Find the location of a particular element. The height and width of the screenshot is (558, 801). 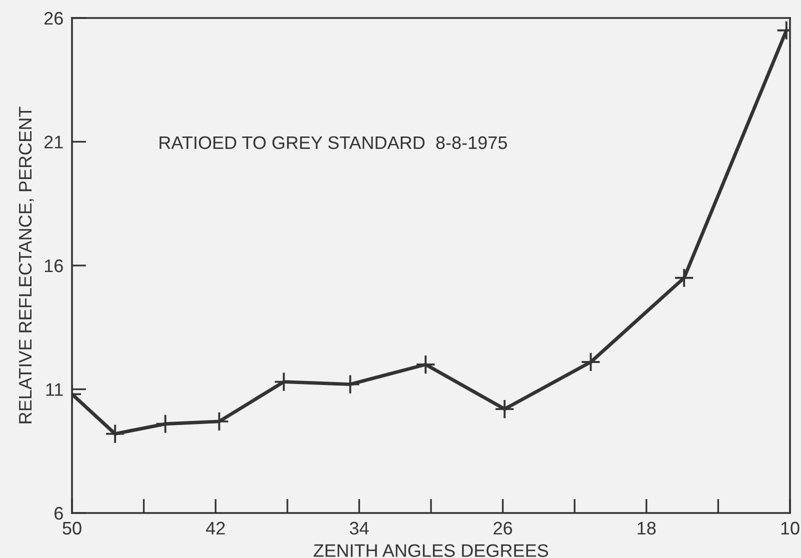

y-tick-label: 26 is located at coordinates (53, 18).